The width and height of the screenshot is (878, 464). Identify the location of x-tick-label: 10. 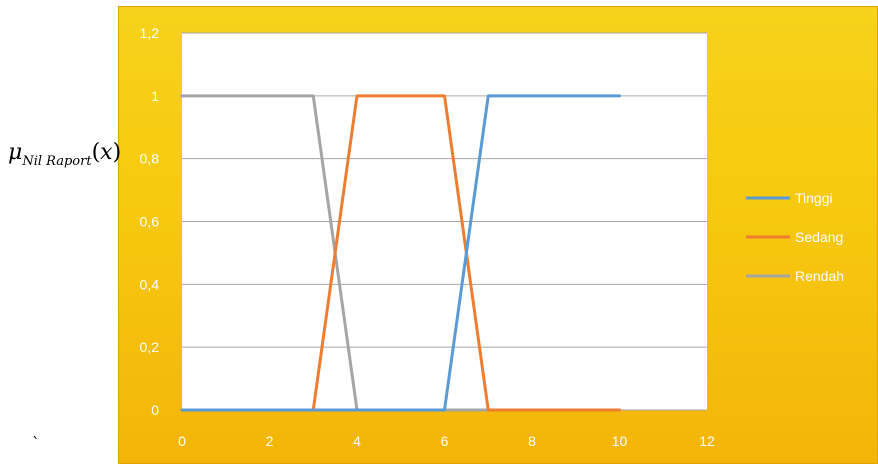
(620, 441).